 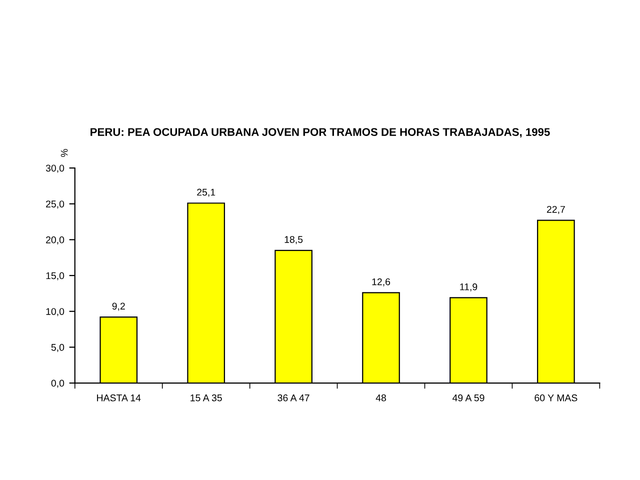 What do you see at coordinates (468, 398) in the screenshot?
I see `x-tick-label: 49 A 59` at bounding box center [468, 398].